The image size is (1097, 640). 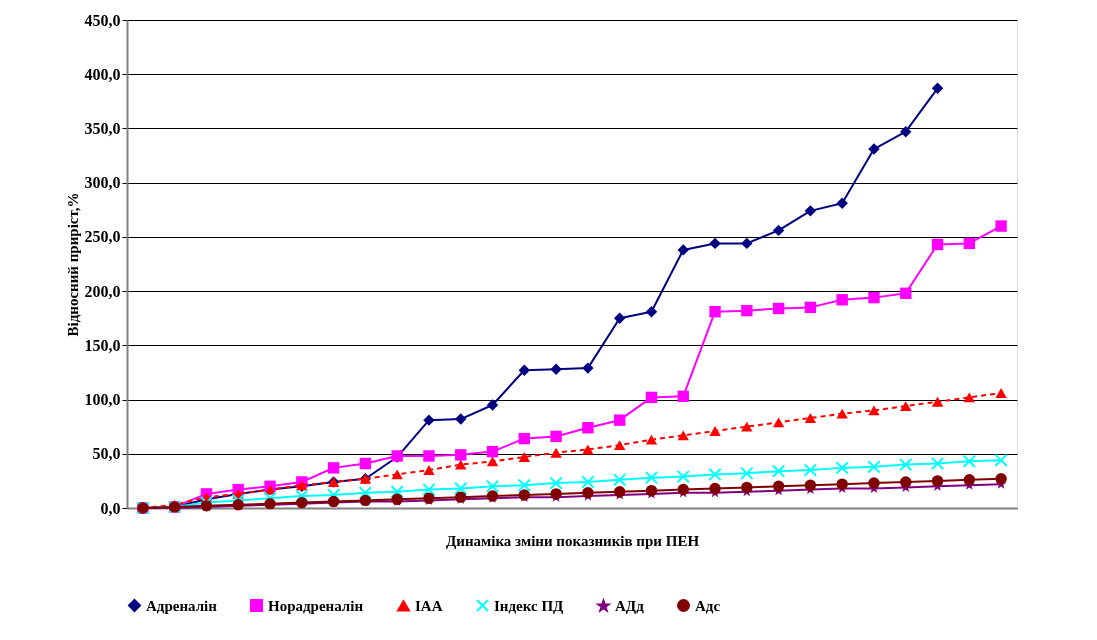 What do you see at coordinates (529, 605) in the screenshot?
I see `legend-label: Індекс ПД` at bounding box center [529, 605].